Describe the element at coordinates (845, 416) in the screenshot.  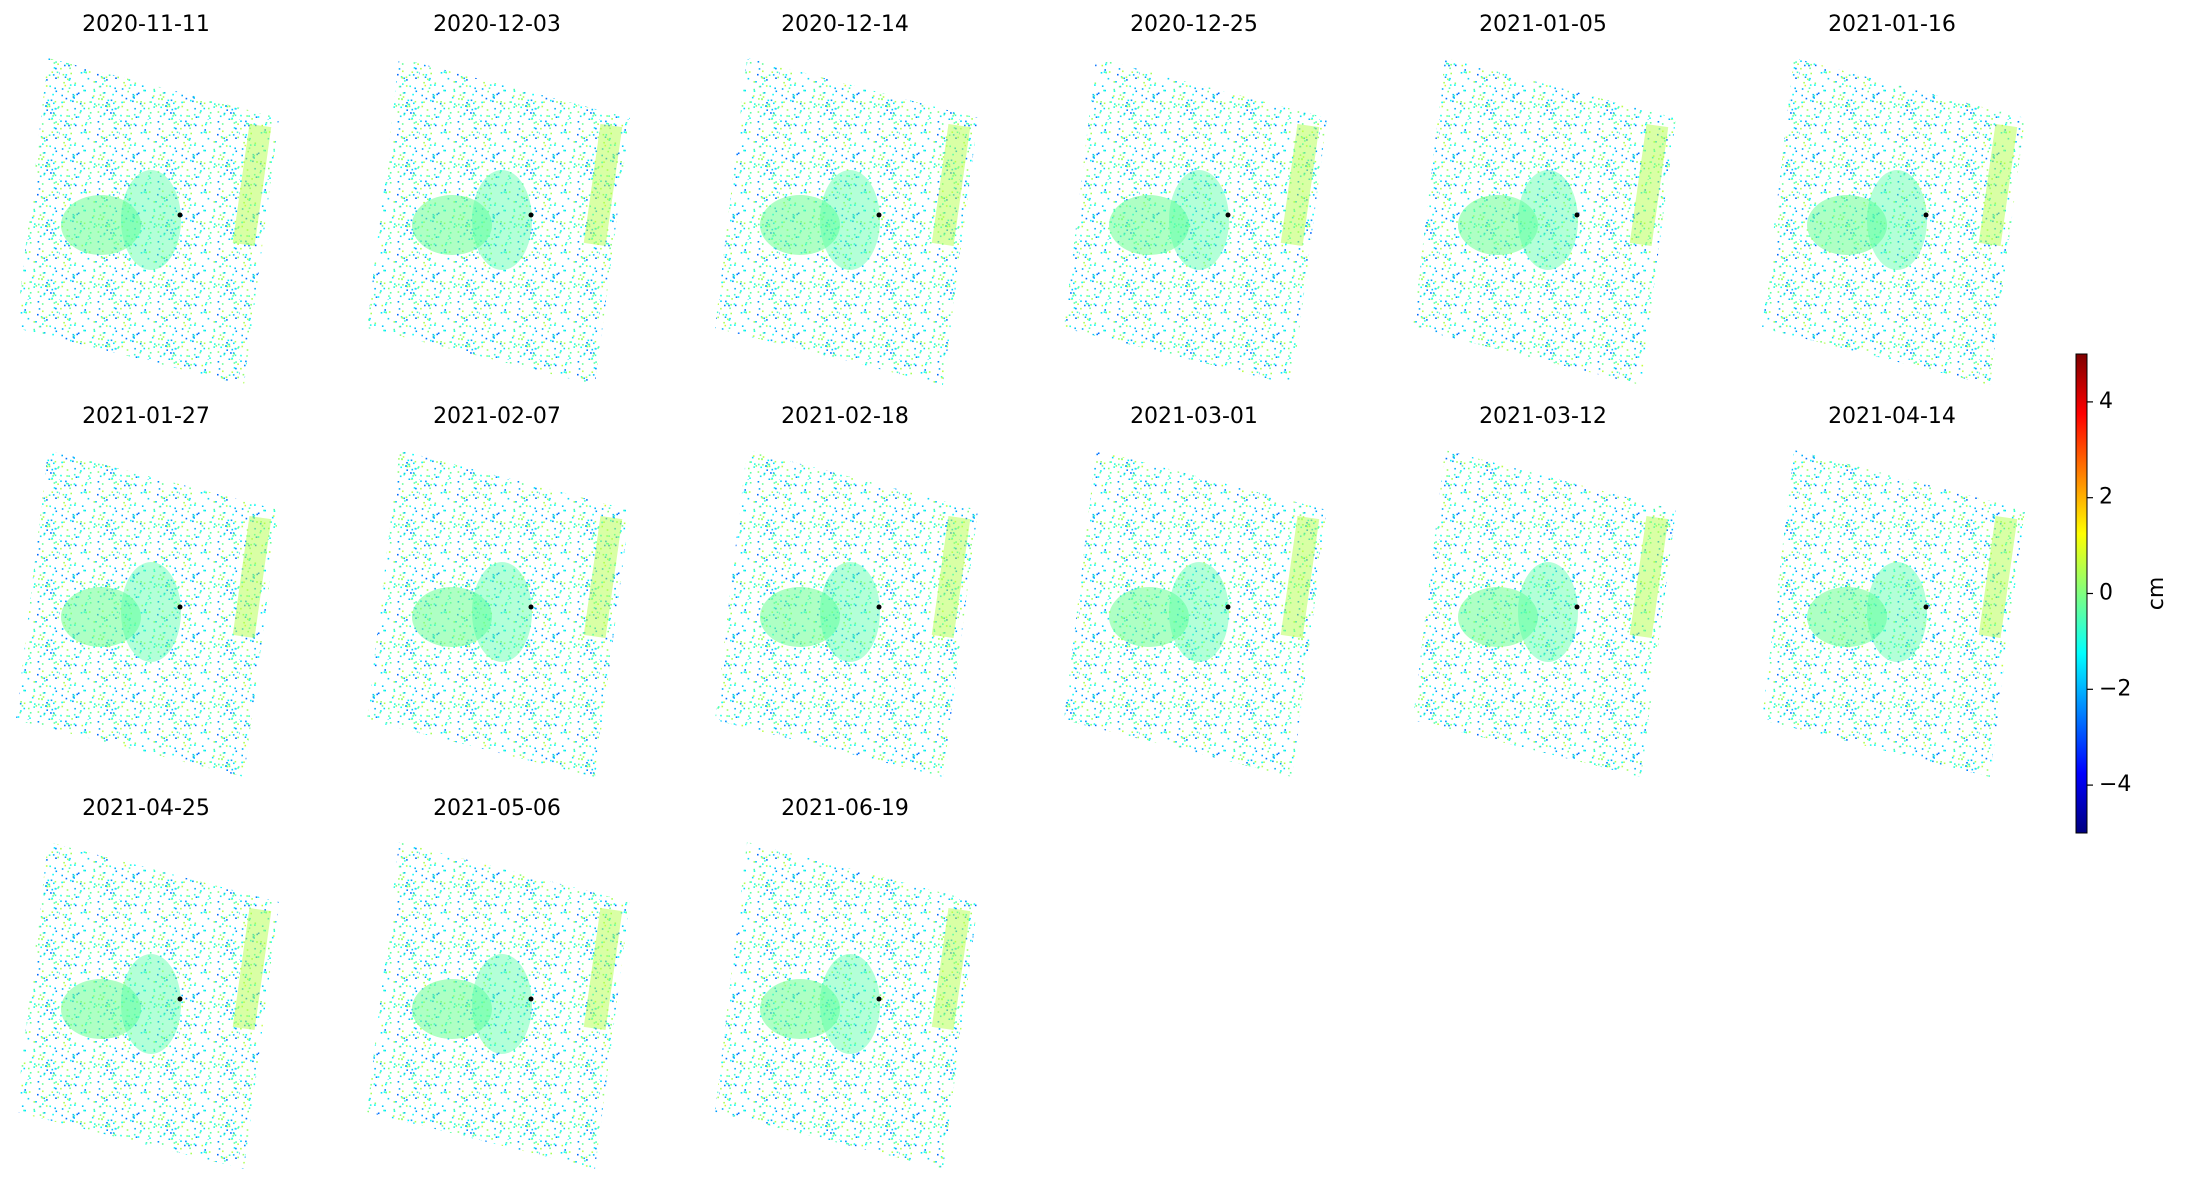
I see `panel-title: 2021-02-18` at that location.